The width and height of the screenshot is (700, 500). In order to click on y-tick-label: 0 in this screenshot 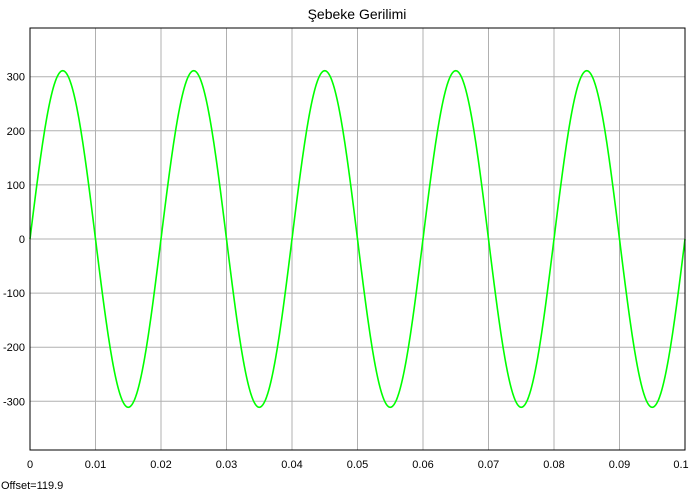, I will do `click(22, 240)`.